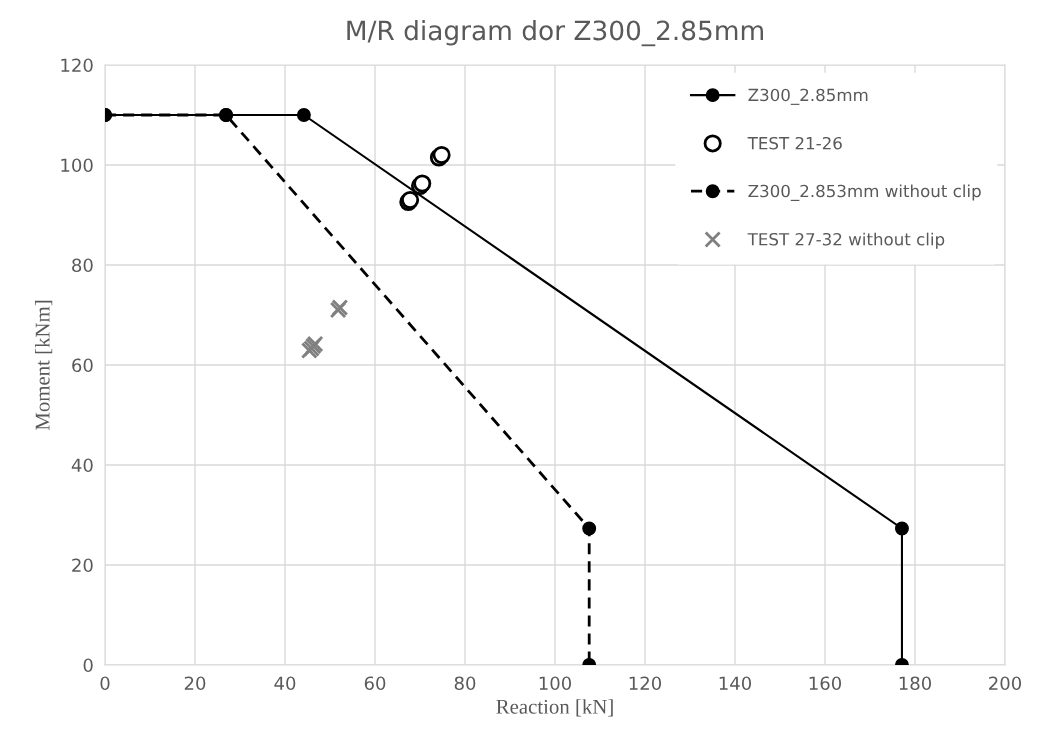 The width and height of the screenshot is (1051, 753). I want to click on y-tick-label: 100, so click(77, 165).